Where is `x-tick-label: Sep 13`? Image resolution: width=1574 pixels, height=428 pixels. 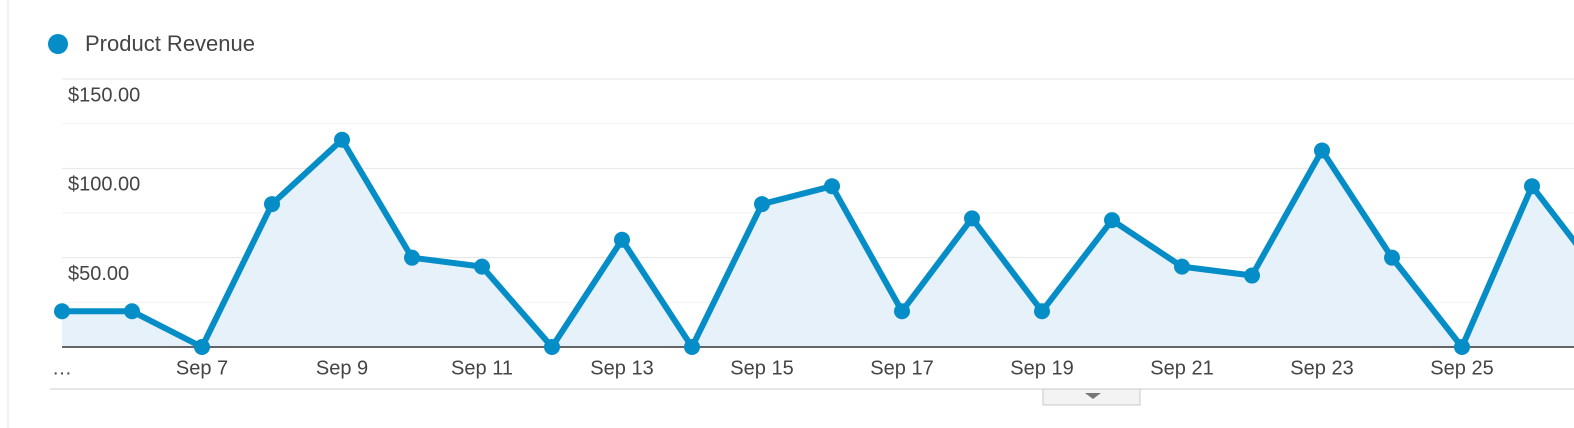
x-tick-label: Sep 13 is located at coordinates (621, 368).